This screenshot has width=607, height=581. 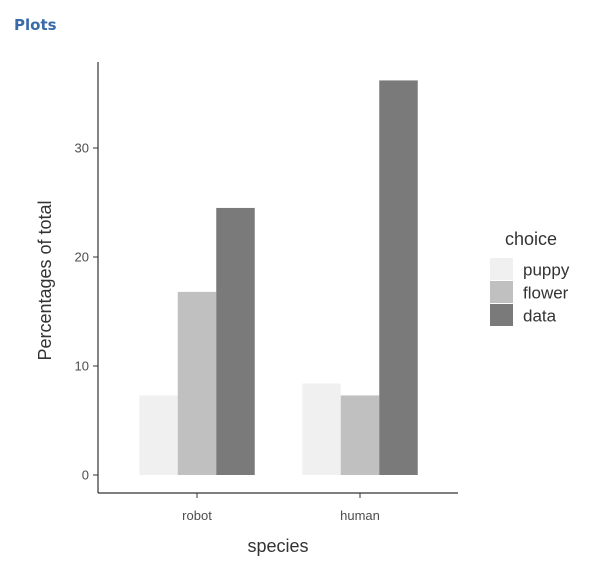 What do you see at coordinates (531, 239) in the screenshot?
I see `legend-title: choice` at bounding box center [531, 239].